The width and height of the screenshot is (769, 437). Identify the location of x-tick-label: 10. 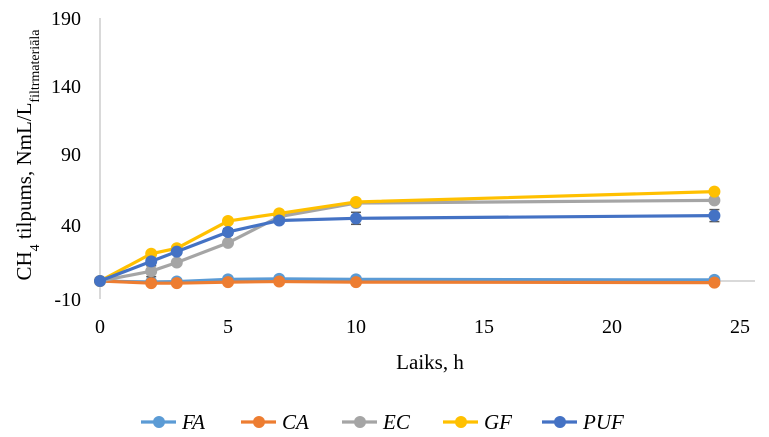
(356, 327).